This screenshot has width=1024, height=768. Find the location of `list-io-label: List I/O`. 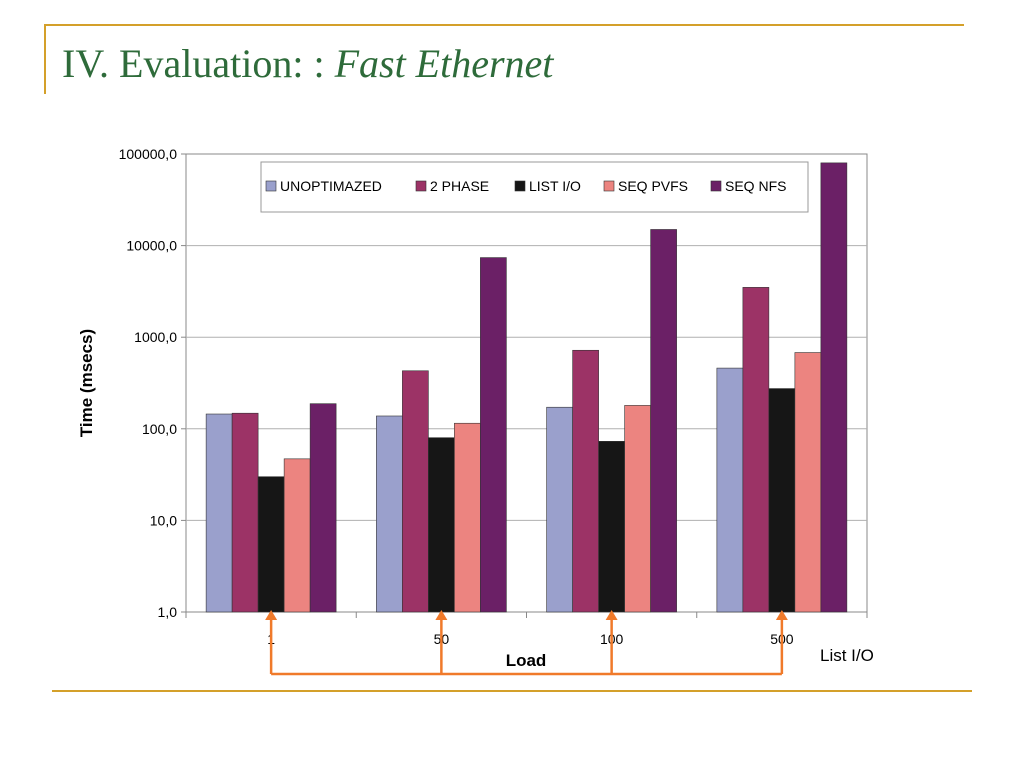

list-io-label: List I/O is located at coordinates (847, 655).